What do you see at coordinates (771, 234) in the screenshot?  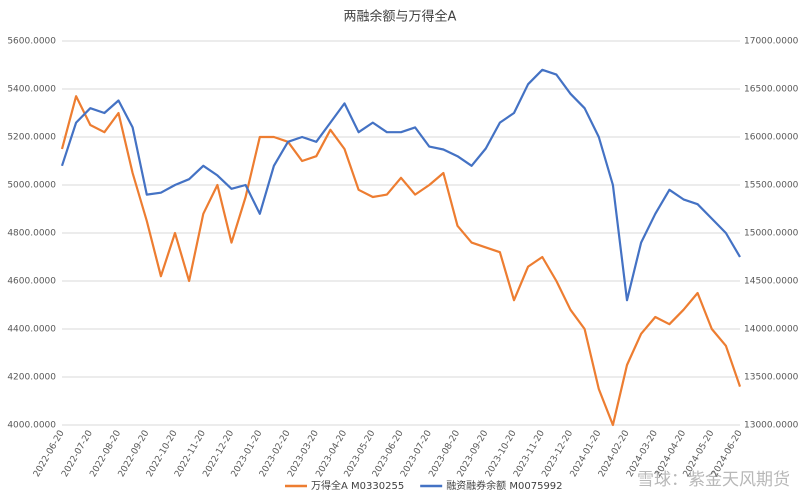 I see `y2-tick-label: 15000.0000` at bounding box center [771, 234].